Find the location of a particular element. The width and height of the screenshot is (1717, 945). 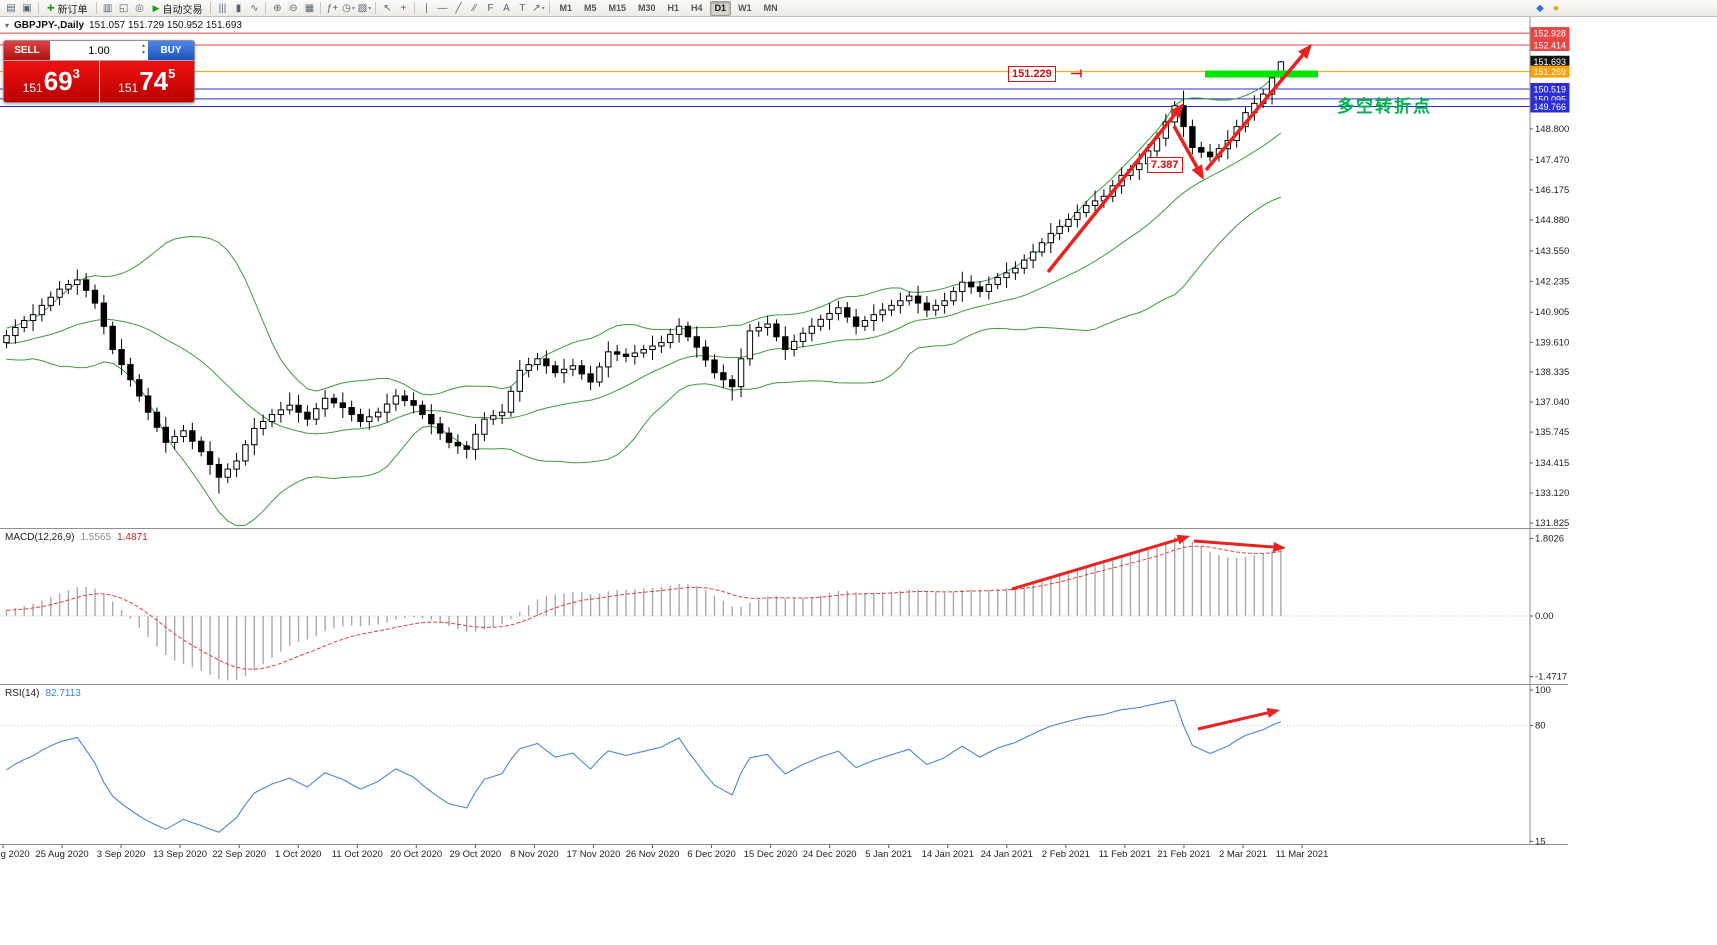

timeframe-h1: H1 is located at coordinates (673, 7).